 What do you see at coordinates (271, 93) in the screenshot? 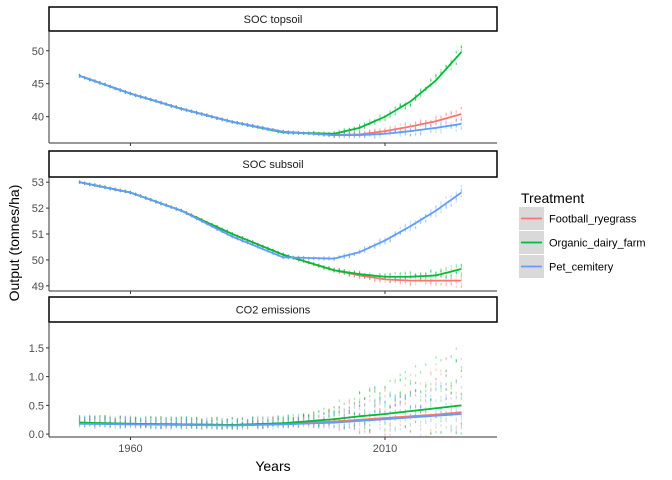
I see `series-line-organic-dairy-farm` at bounding box center [271, 93].